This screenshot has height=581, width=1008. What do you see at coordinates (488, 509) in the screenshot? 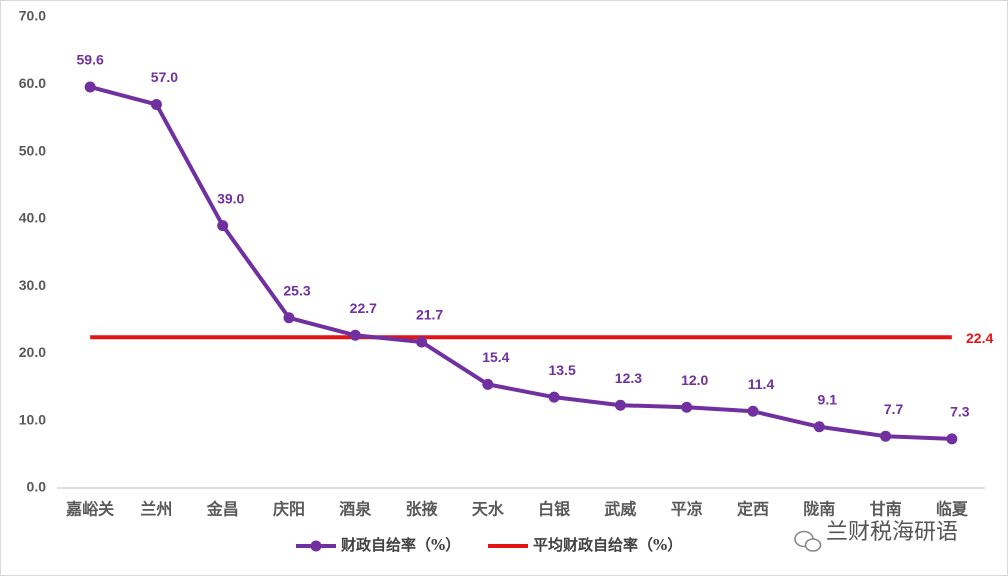
I see `x-tick-label: 天水` at bounding box center [488, 509].